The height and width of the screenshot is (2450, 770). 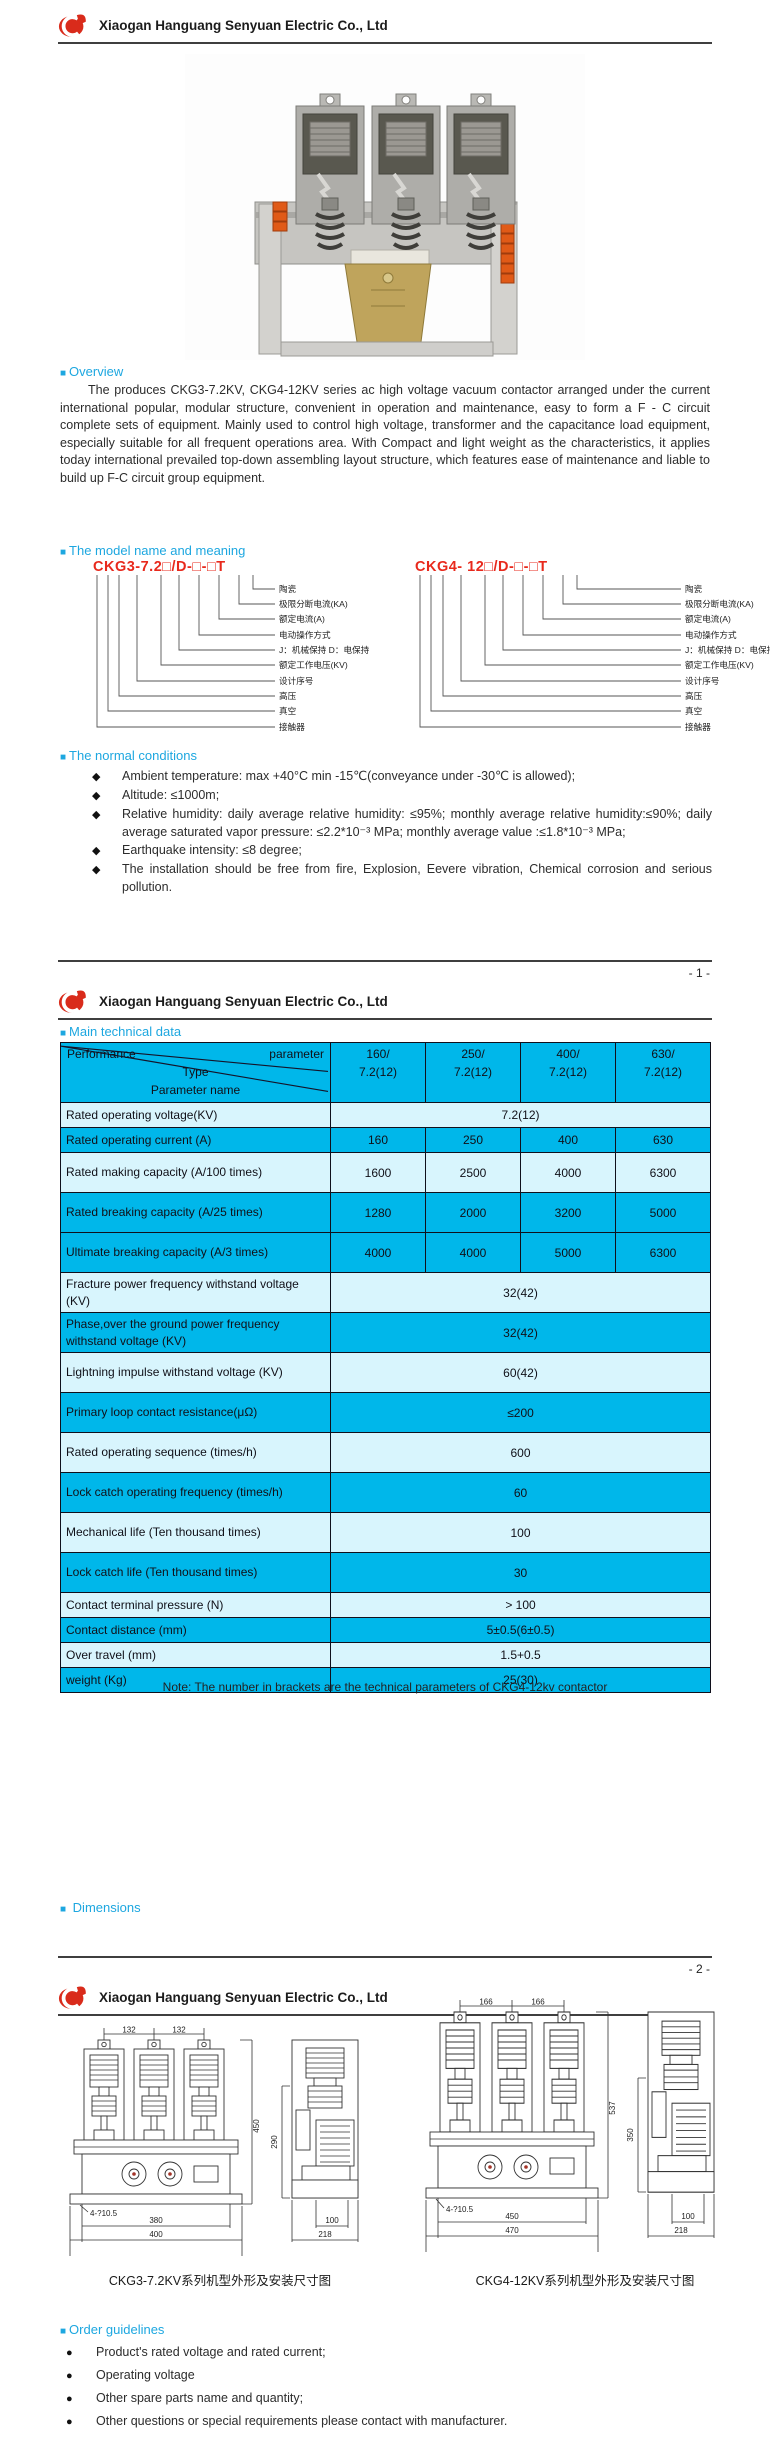 I want to click on table-row: Contact distance (mm) 5±0.5(6±0.5), so click(x=385, y=1630).